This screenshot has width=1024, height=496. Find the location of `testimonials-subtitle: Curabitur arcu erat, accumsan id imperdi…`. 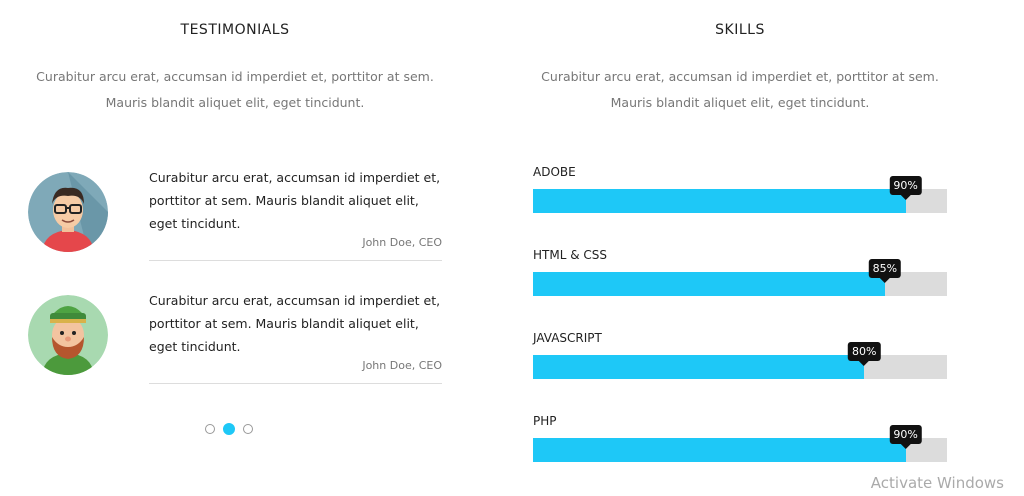

testimonials-subtitle: Curabitur arcu erat, accumsan id imperdi… is located at coordinates (235, 90).